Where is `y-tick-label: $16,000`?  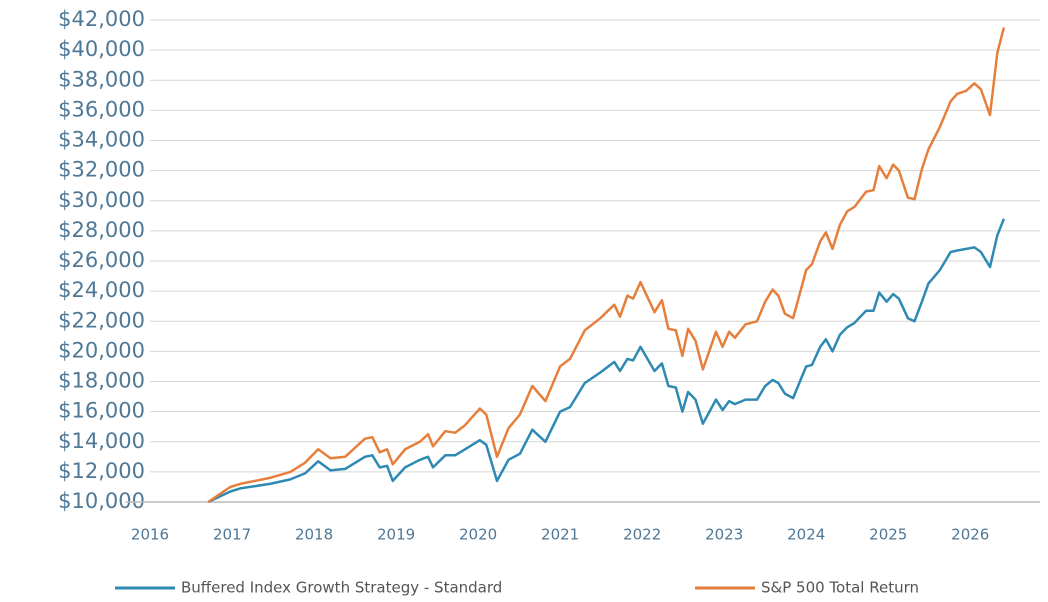
y-tick-label: $16,000 is located at coordinates (101, 411).